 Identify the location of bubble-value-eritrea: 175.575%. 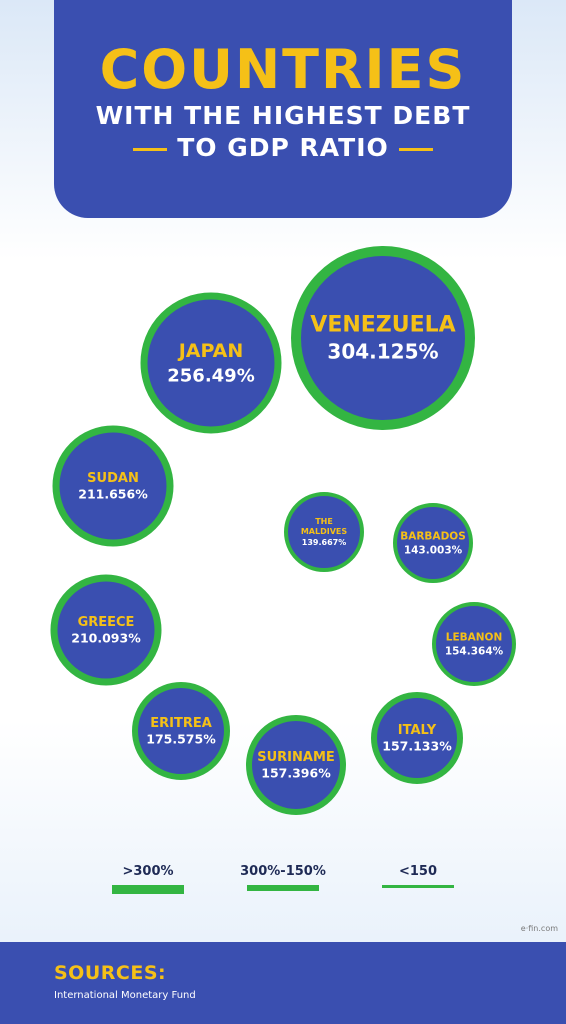
(181, 739).